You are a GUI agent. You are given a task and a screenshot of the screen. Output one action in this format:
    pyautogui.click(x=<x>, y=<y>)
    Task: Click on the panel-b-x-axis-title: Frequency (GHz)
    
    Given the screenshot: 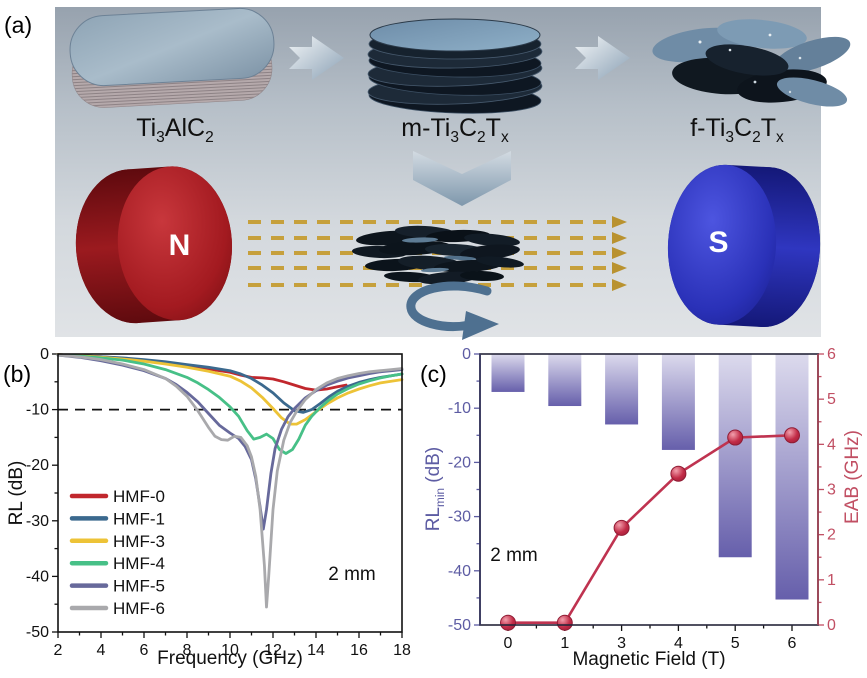 What is the action you would take?
    pyautogui.click(x=230, y=658)
    